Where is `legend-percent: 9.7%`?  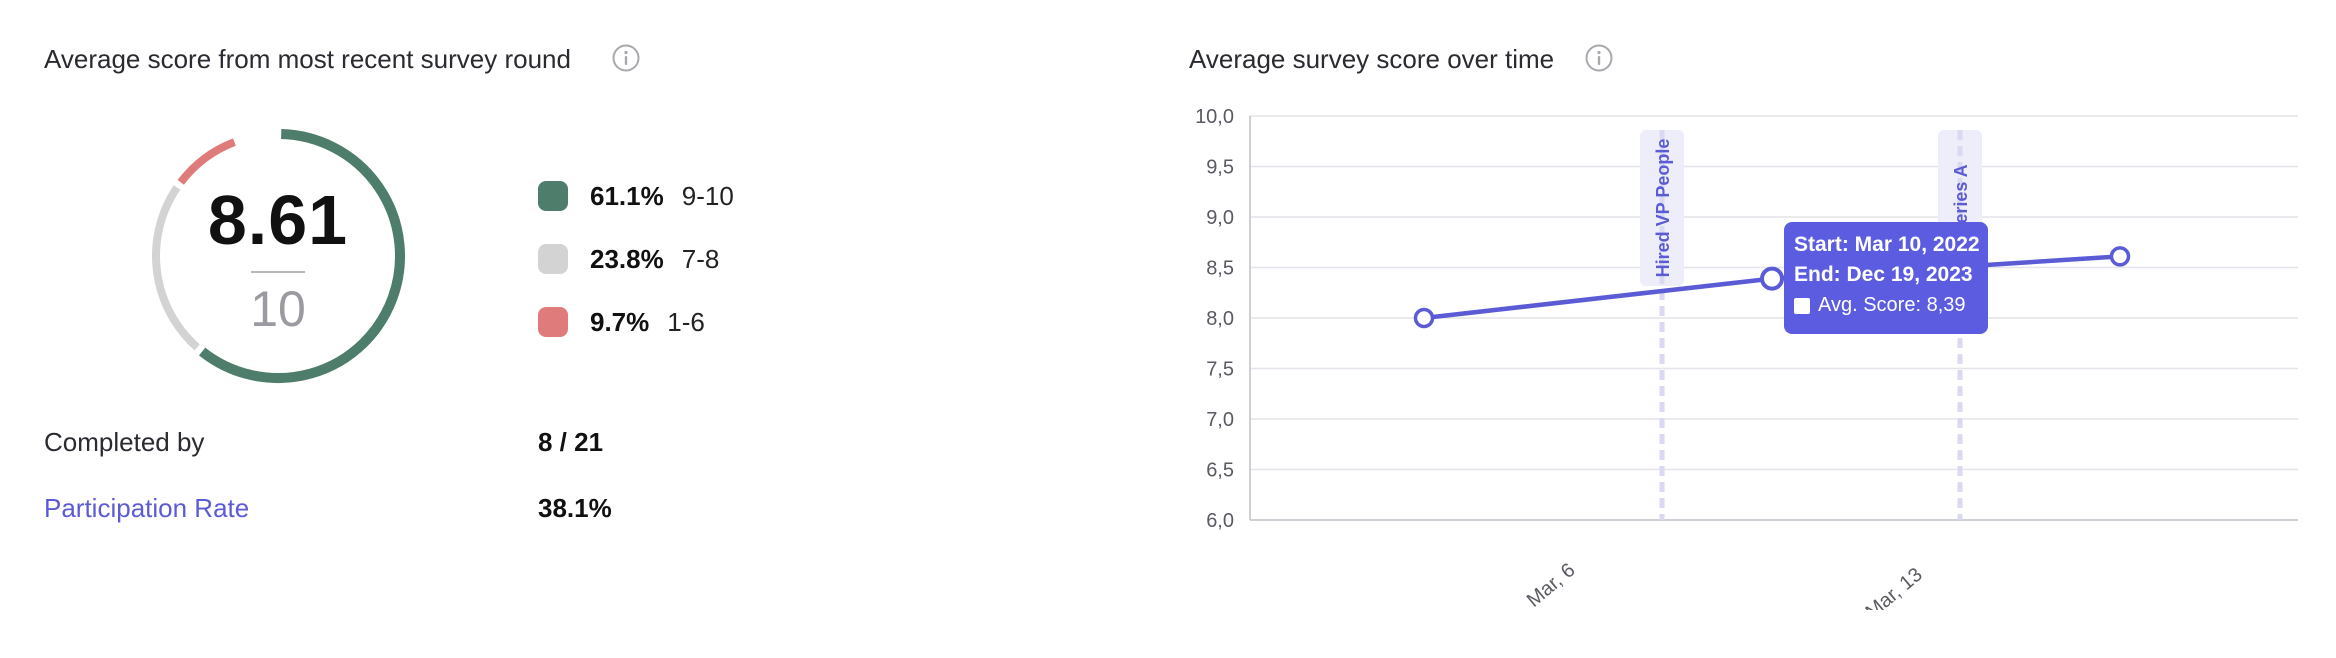
legend-percent: 9.7% is located at coordinates (620, 321).